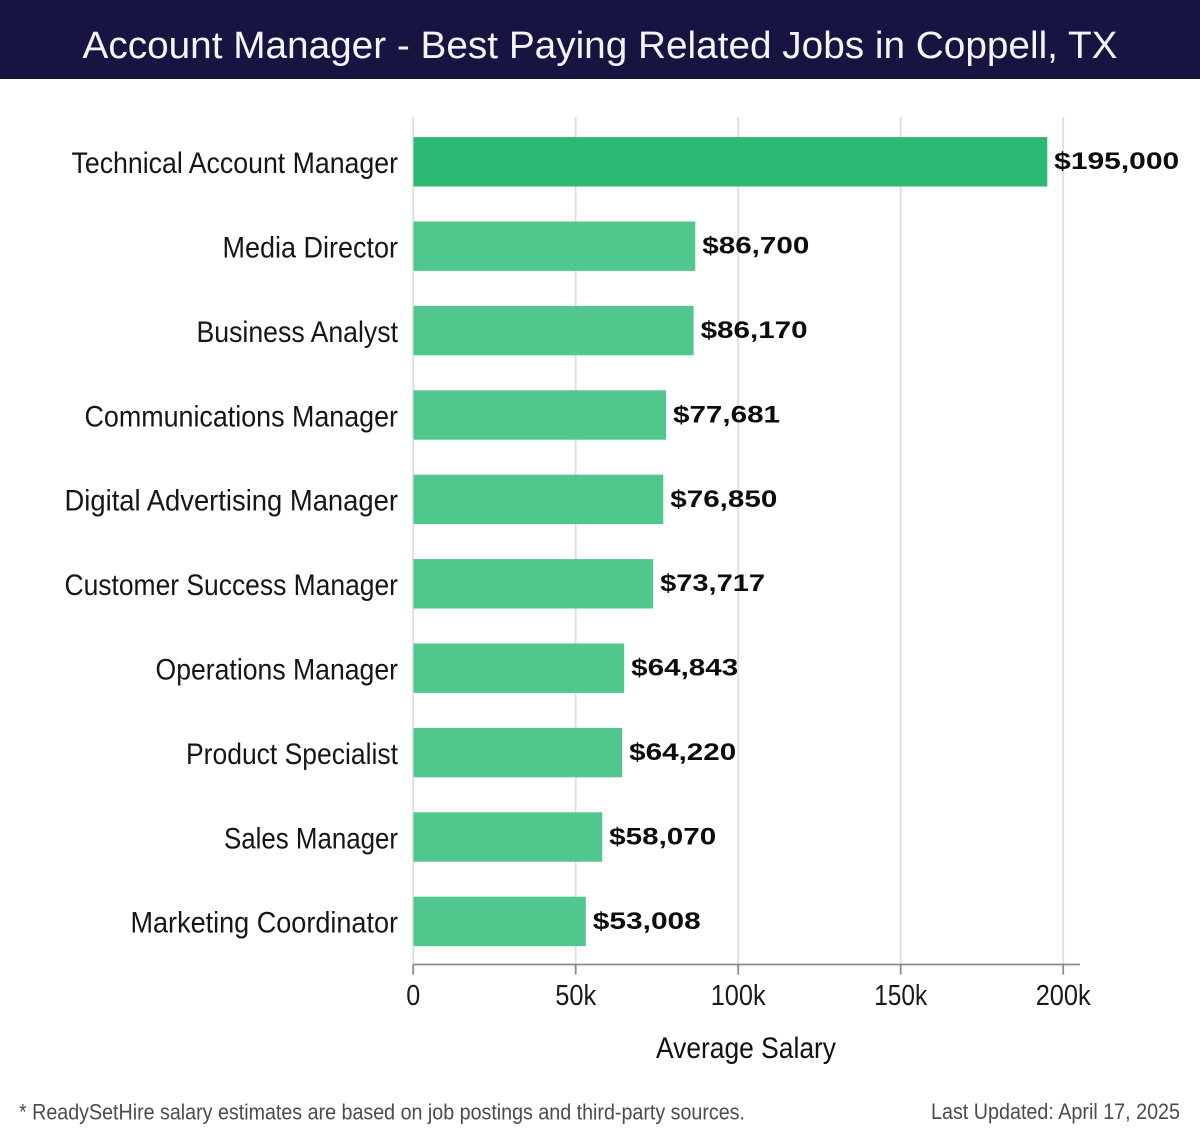 The width and height of the screenshot is (1200, 1140). What do you see at coordinates (726, 414) in the screenshot?
I see `svg-text: $77,681` at bounding box center [726, 414].